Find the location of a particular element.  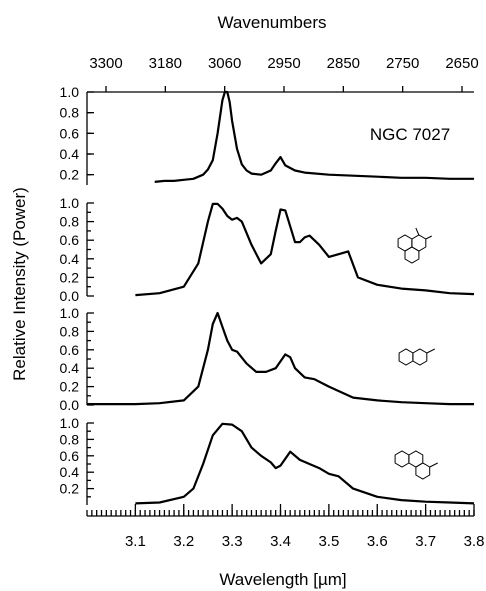

top-tick-label: 2750 is located at coordinates (402, 63).